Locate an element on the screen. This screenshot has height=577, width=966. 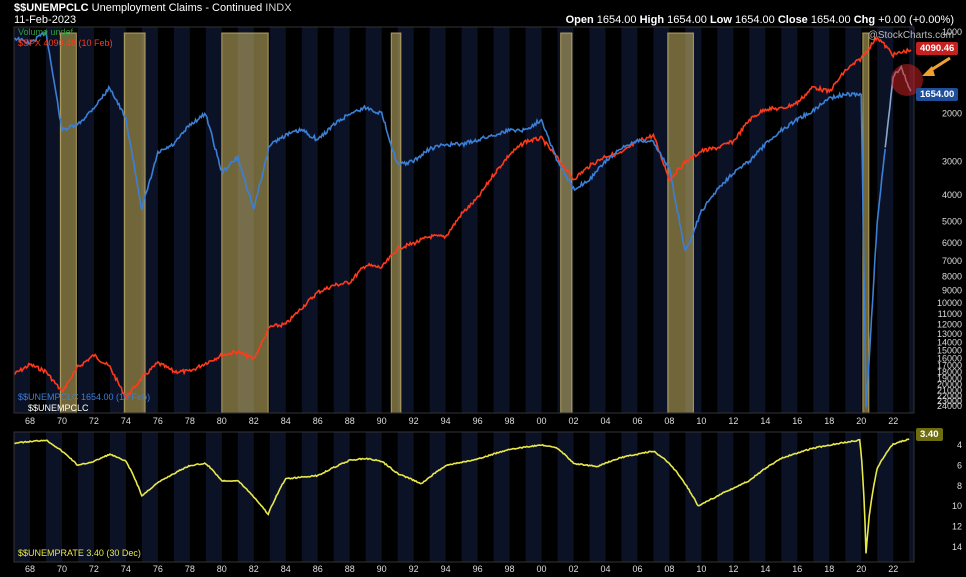
y-tick-label: 7000 is located at coordinates (952, 261).